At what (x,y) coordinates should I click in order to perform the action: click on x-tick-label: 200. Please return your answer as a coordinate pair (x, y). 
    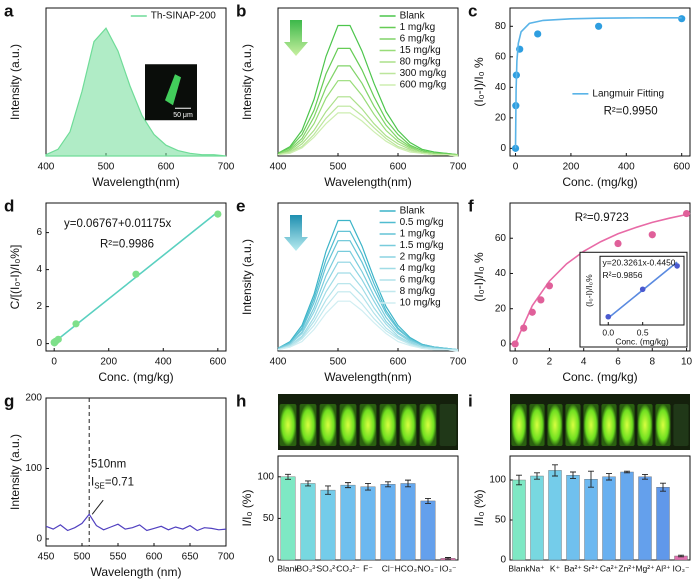
    Looking at the image, I should click on (571, 167).